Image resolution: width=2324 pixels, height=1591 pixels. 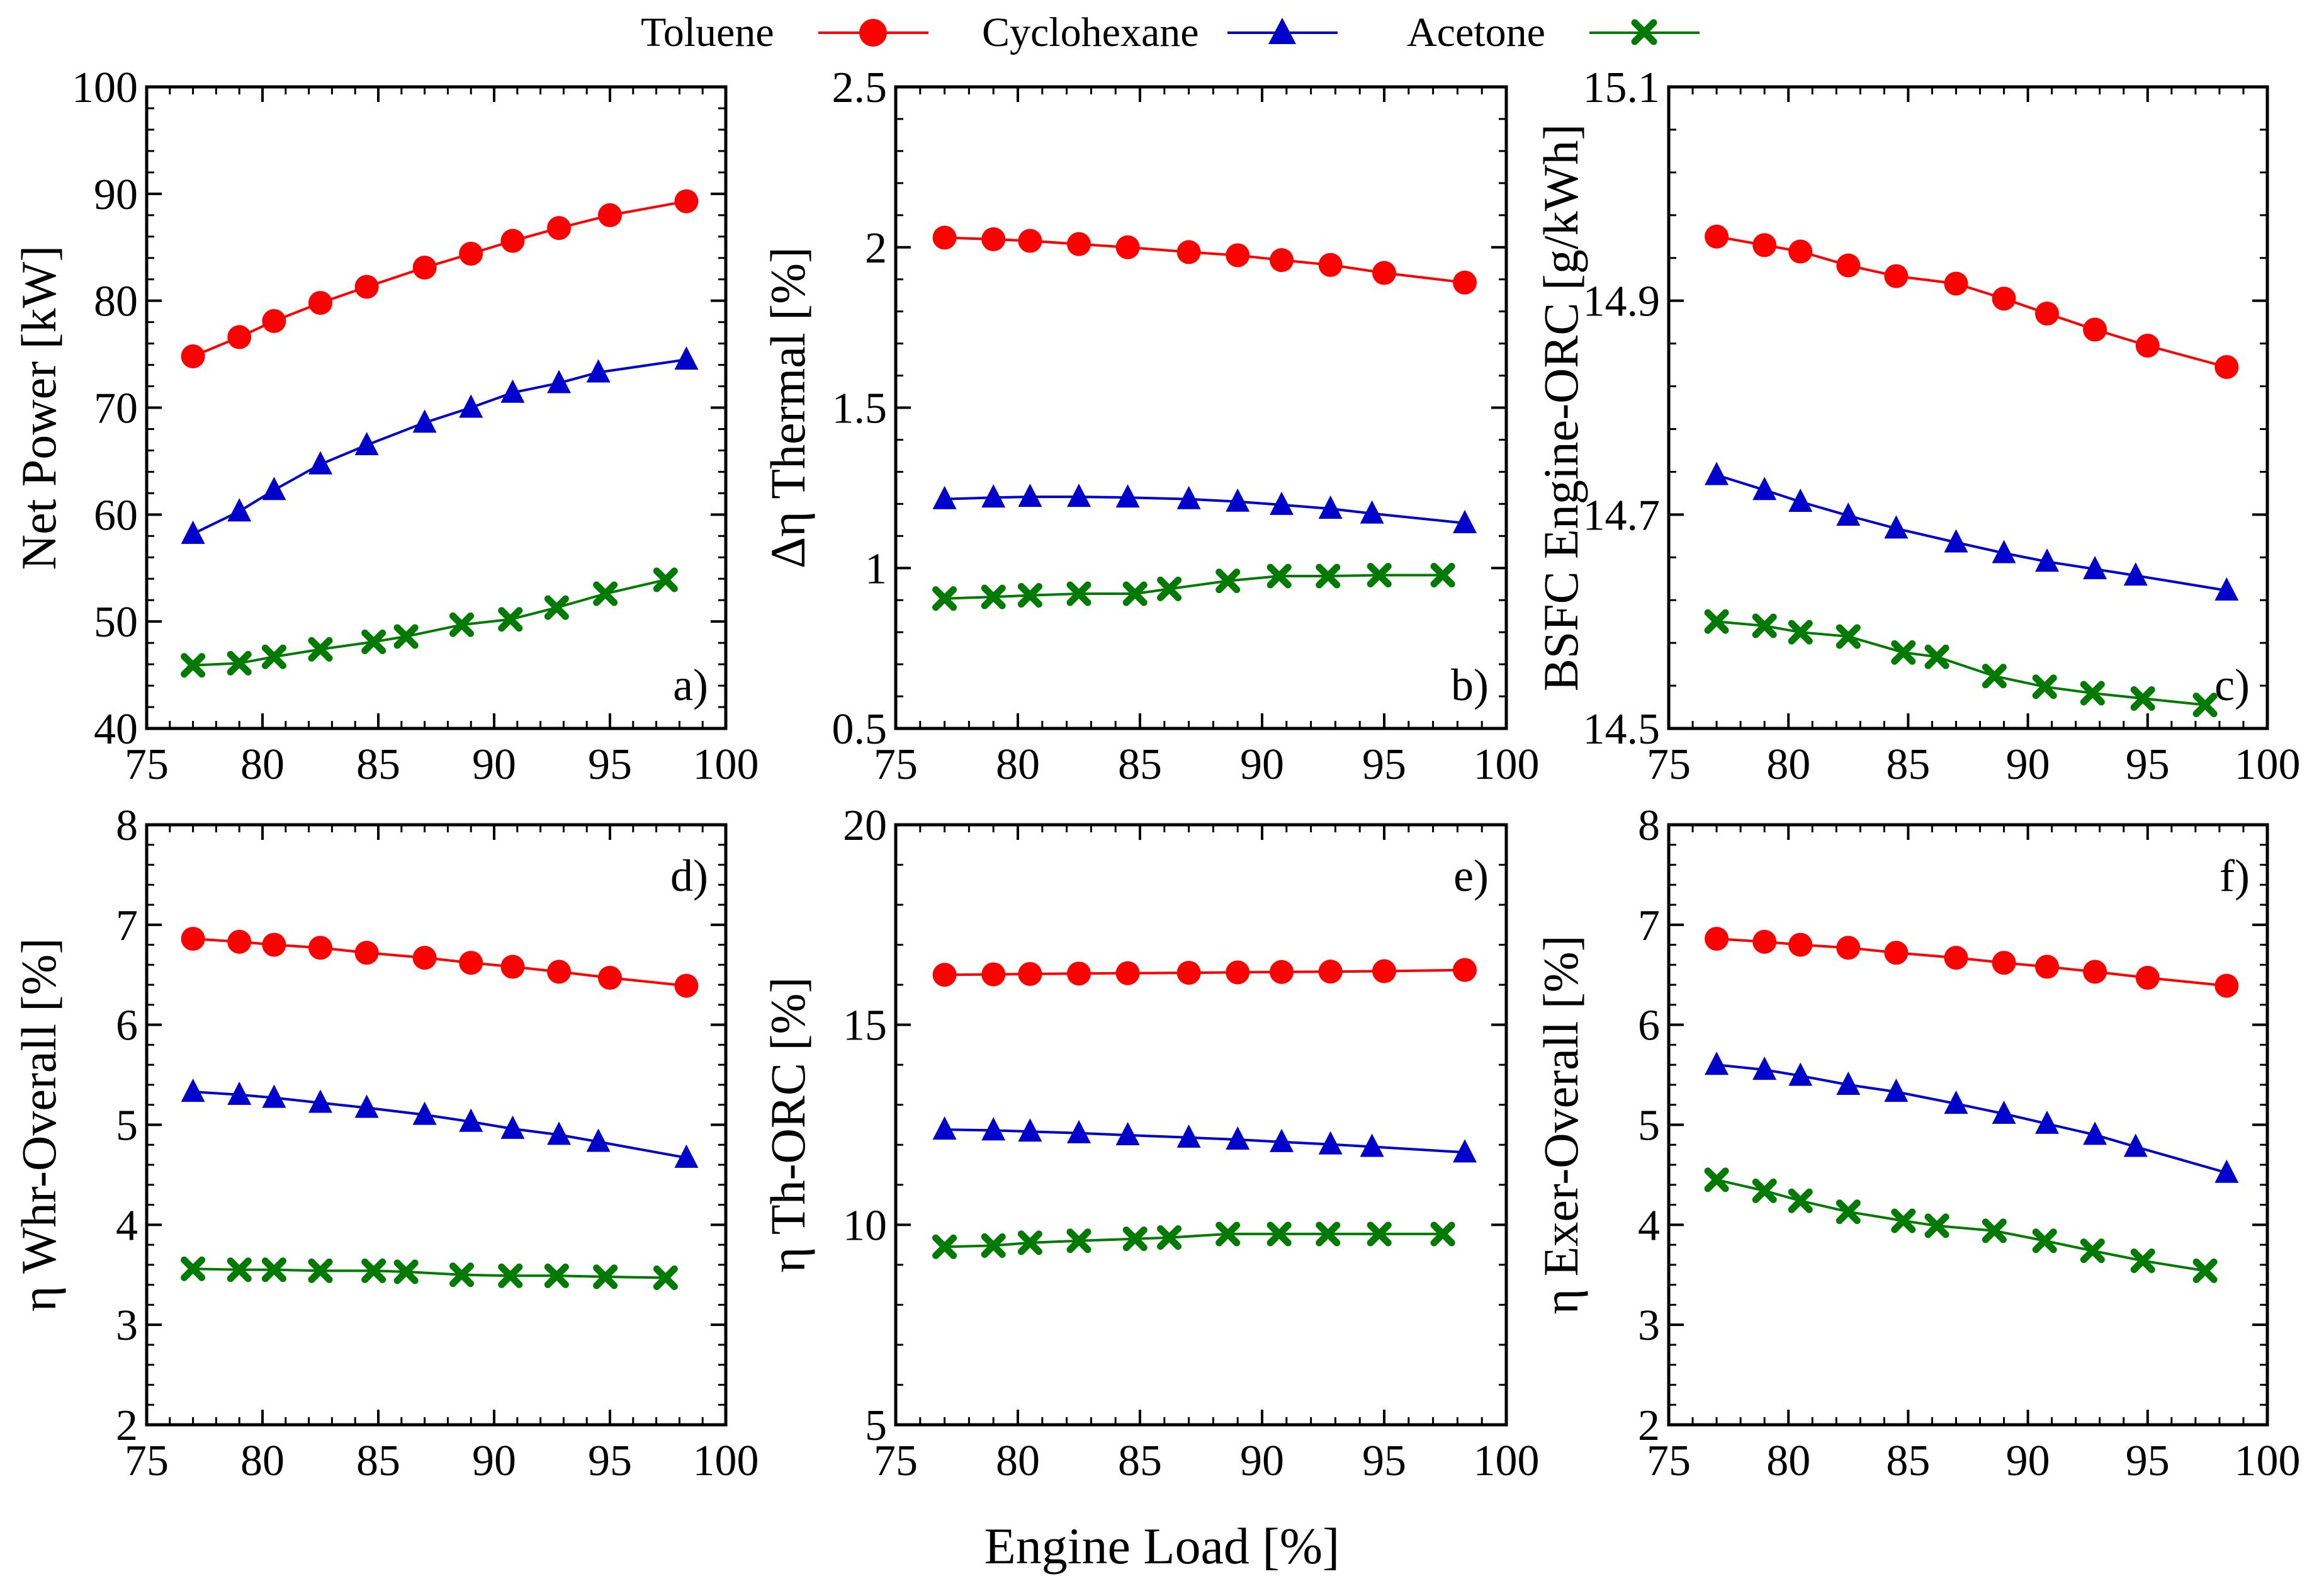 What do you see at coordinates (2028, 1461) in the screenshot?
I see `panel-f-xtick-label: 90` at bounding box center [2028, 1461].